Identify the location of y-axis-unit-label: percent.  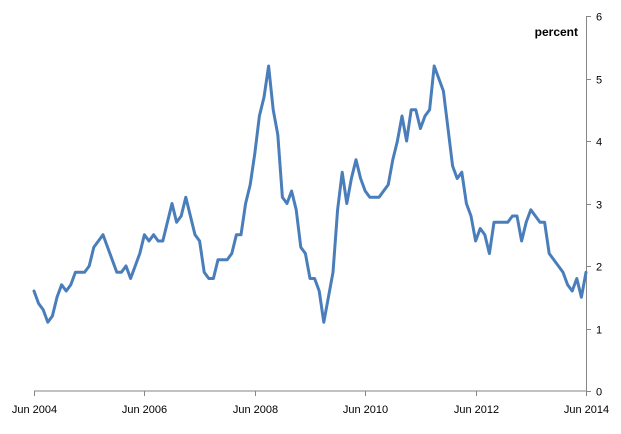
(556, 32).